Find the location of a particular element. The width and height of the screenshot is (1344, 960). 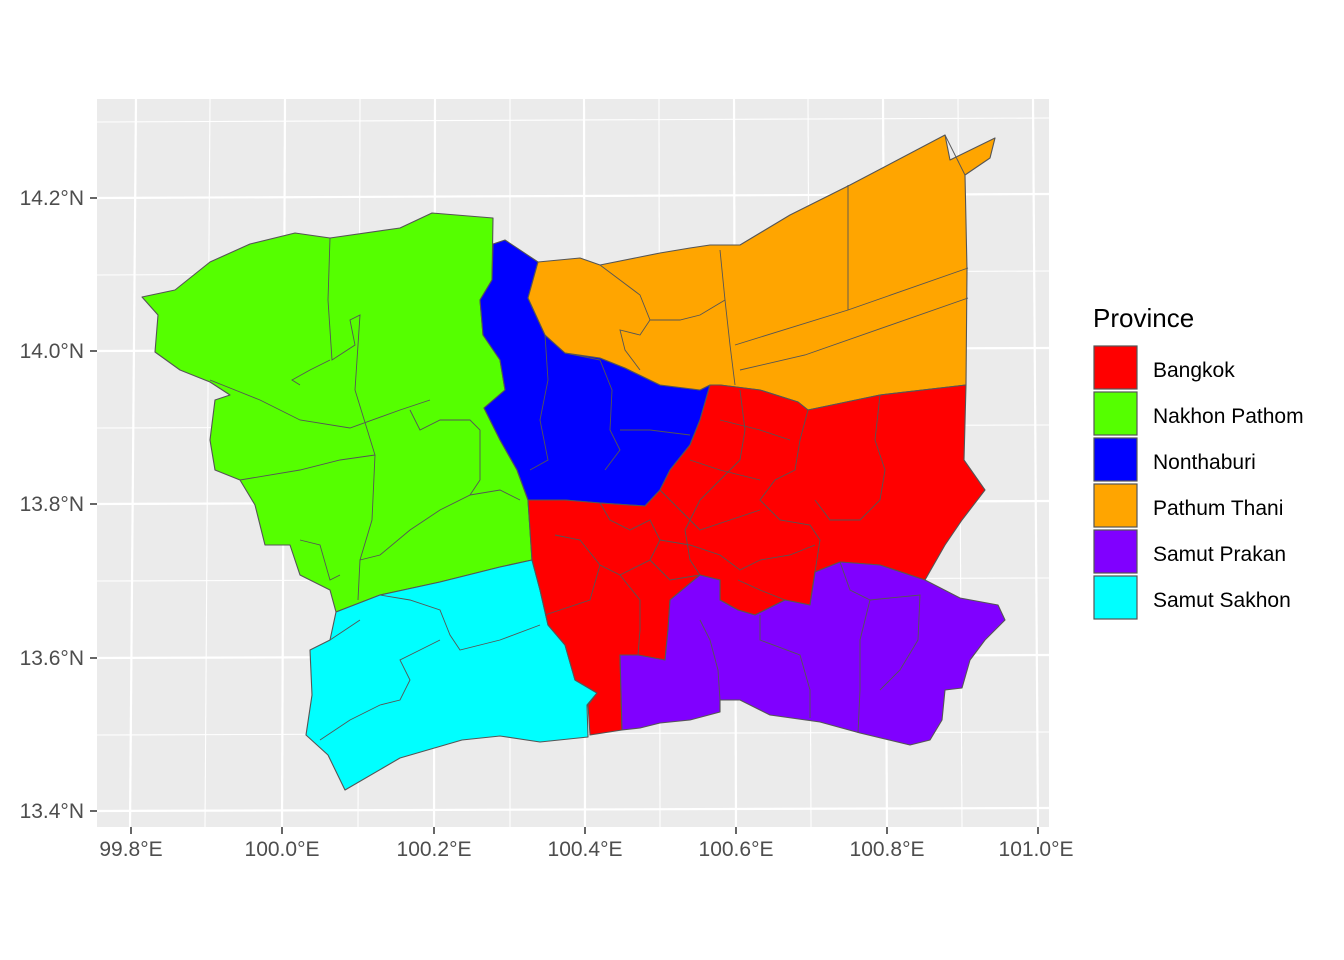

legend-key-bangkok is located at coordinates (1115, 367).